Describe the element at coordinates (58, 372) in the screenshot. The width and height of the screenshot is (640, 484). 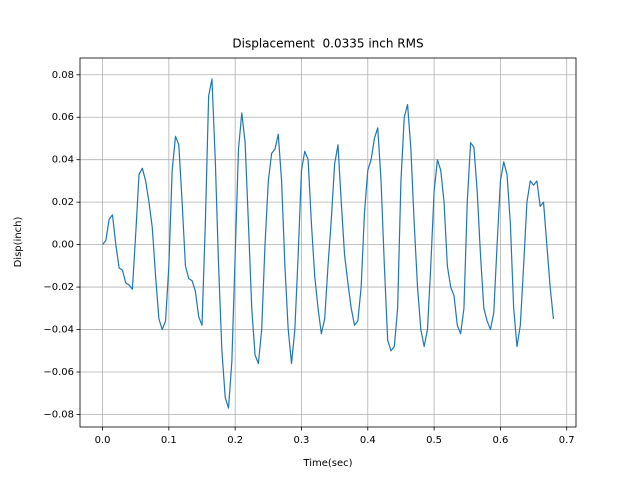
I see `y-tick-label: −0.06` at that location.